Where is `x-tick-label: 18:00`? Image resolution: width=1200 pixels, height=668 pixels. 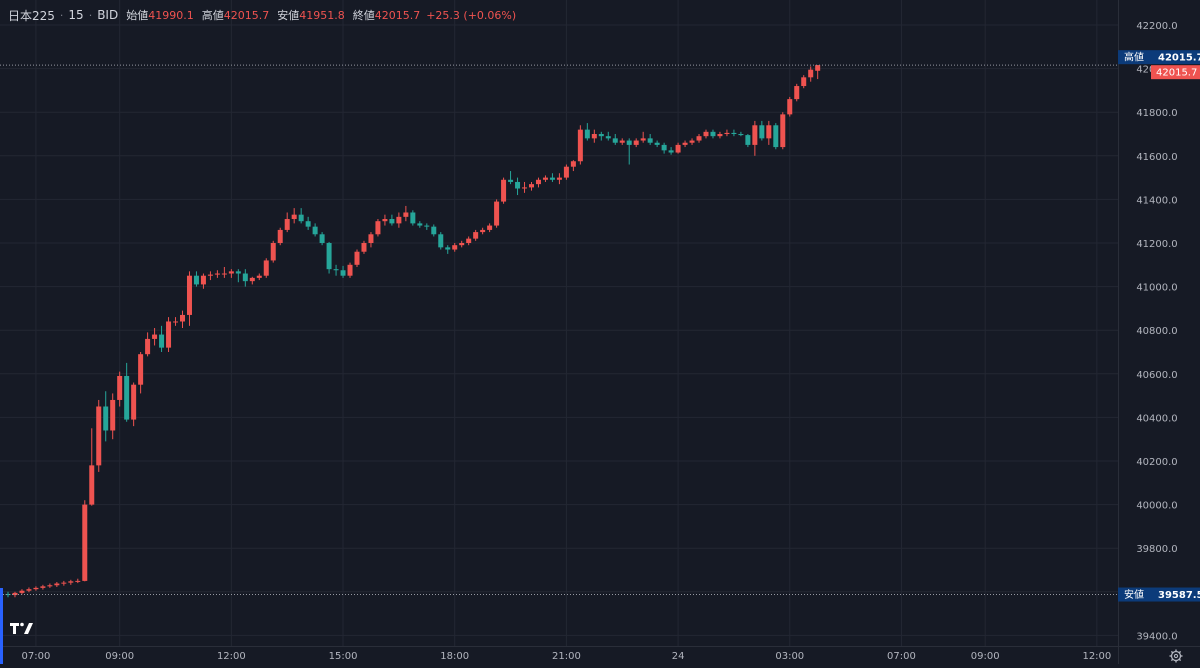
x-tick-label: 18:00 is located at coordinates (454, 656).